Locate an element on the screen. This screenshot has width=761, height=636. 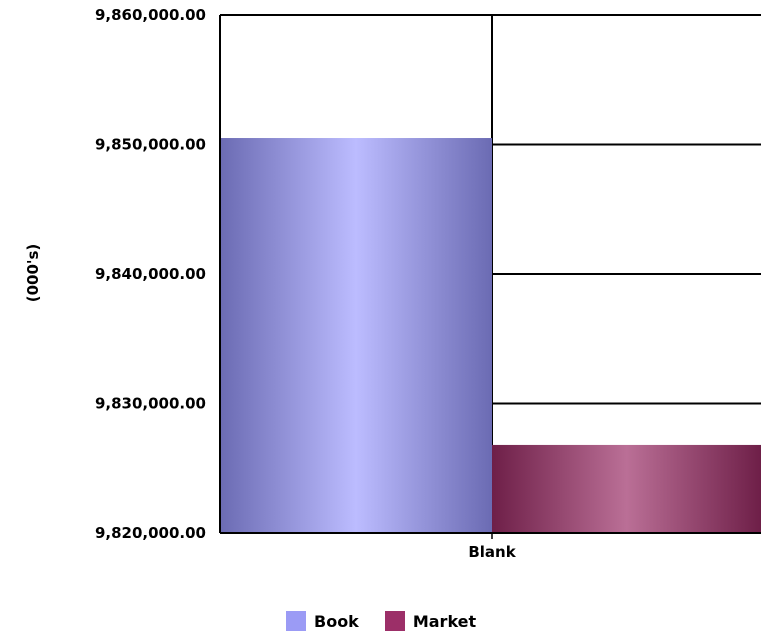
legend-swatch-market is located at coordinates (394, 621).